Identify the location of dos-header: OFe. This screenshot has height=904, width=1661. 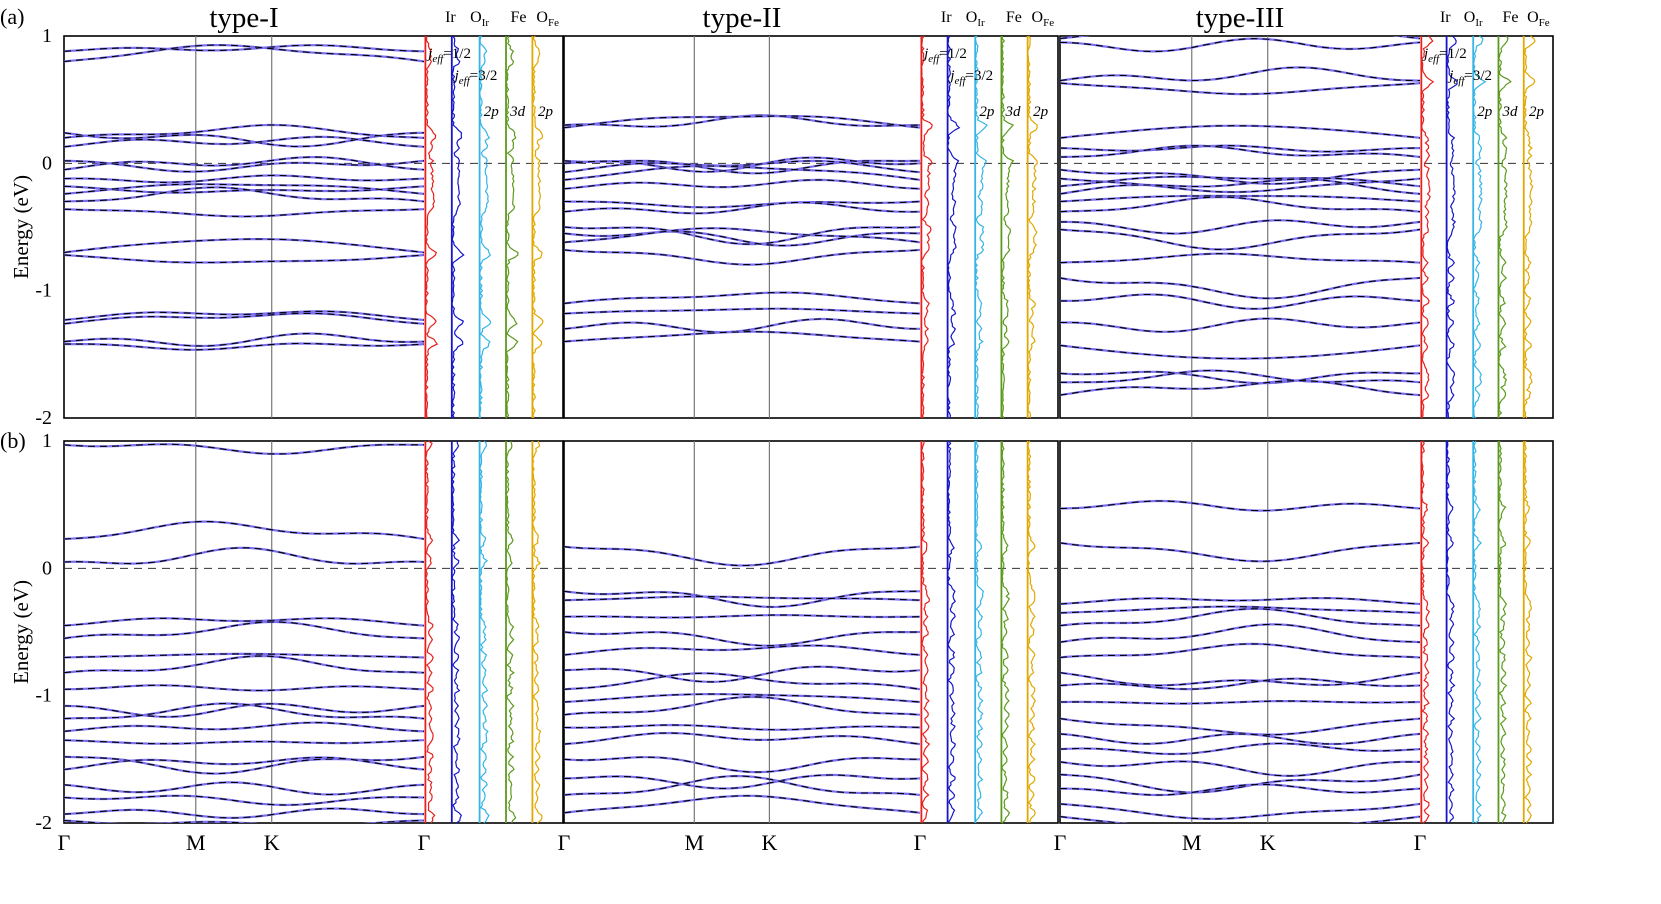
(1043, 19).